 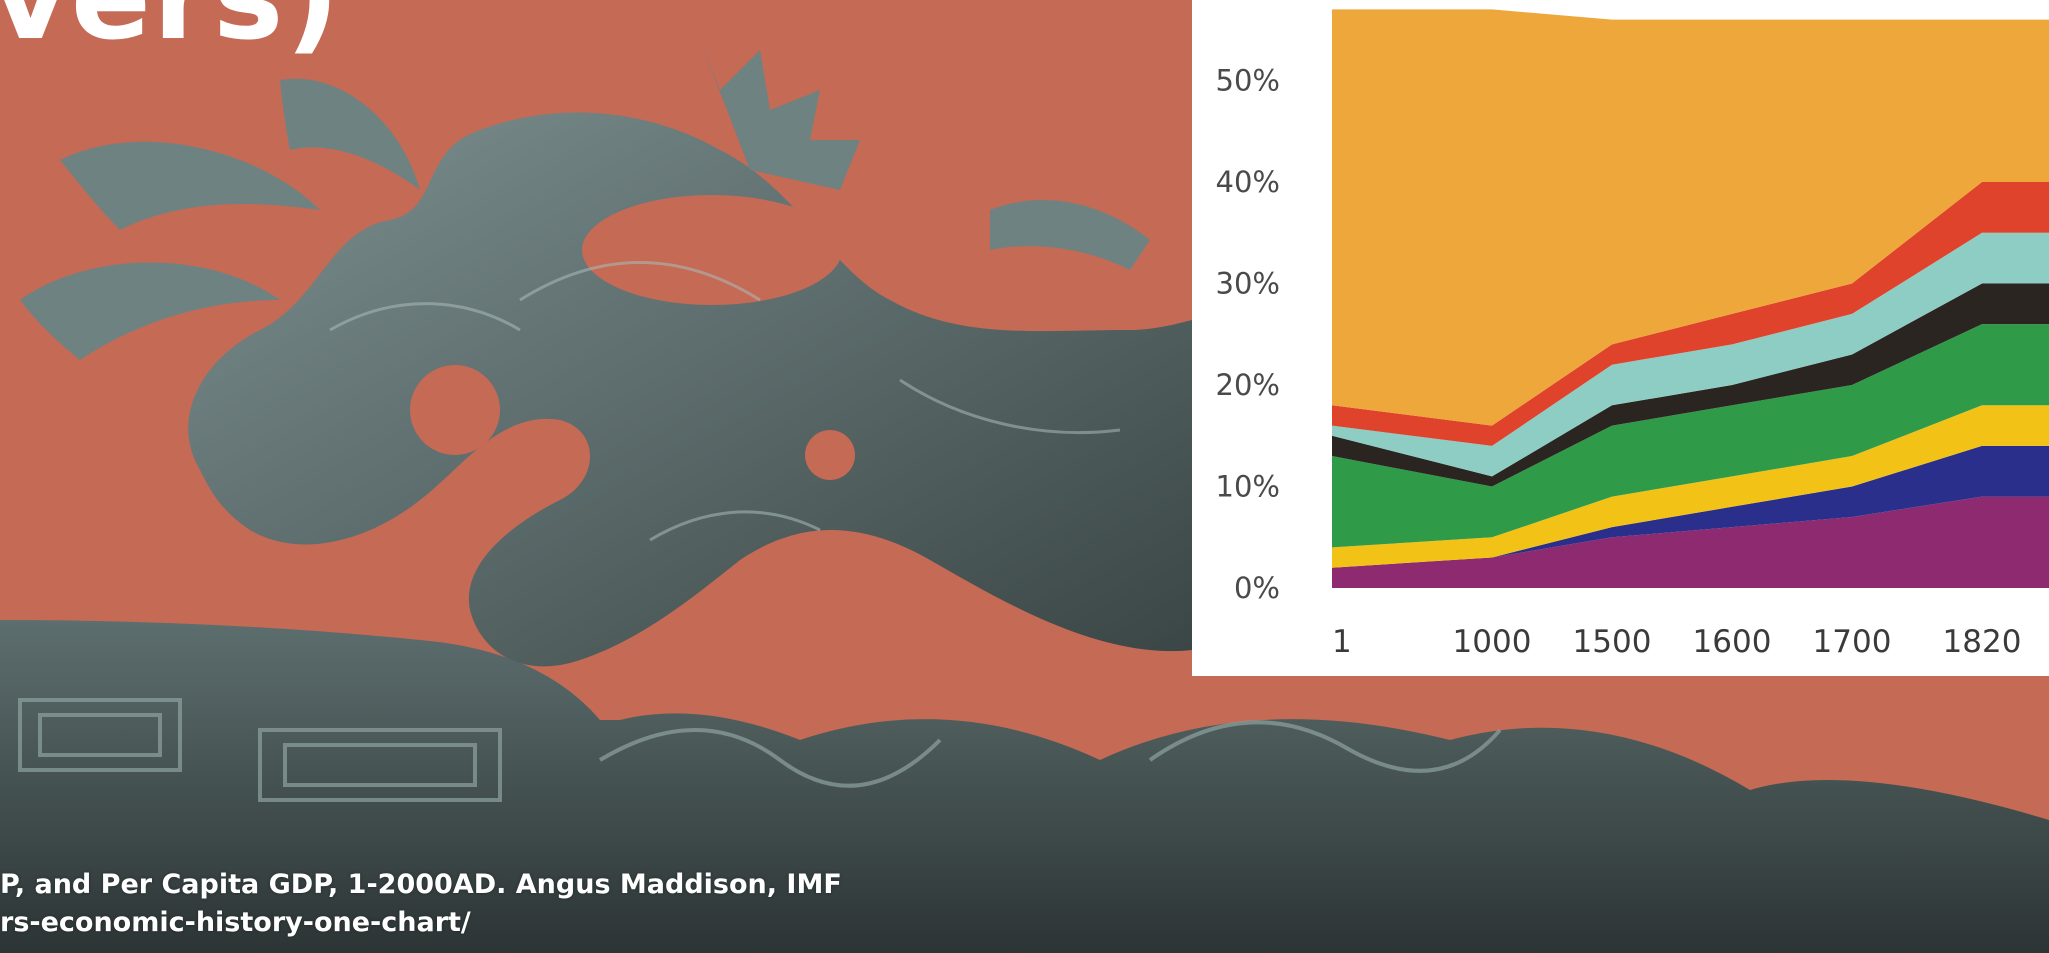 I want to click on x-tick-label: 1000, so click(x=1492, y=642).